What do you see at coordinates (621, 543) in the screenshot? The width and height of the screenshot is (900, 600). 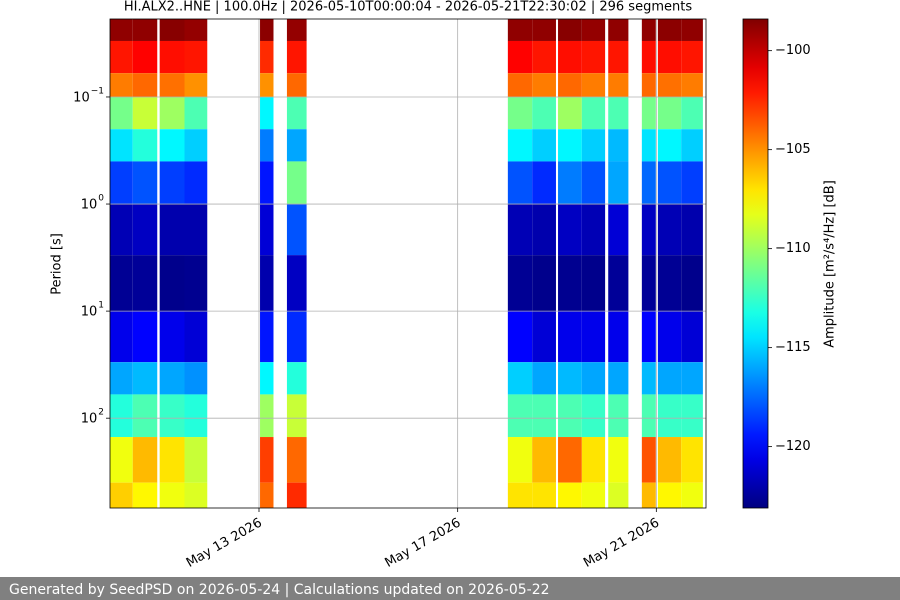 I see `x-tick-label: May 21 2026` at bounding box center [621, 543].